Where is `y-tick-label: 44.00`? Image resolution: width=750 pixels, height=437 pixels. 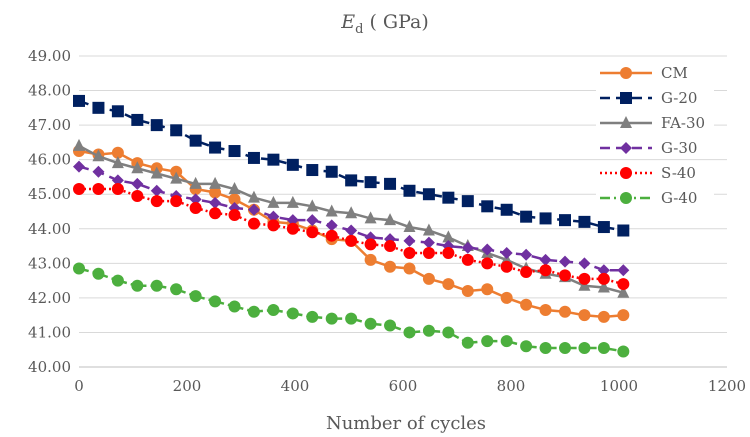 y-tick-label: 44.00 is located at coordinates (49, 229).